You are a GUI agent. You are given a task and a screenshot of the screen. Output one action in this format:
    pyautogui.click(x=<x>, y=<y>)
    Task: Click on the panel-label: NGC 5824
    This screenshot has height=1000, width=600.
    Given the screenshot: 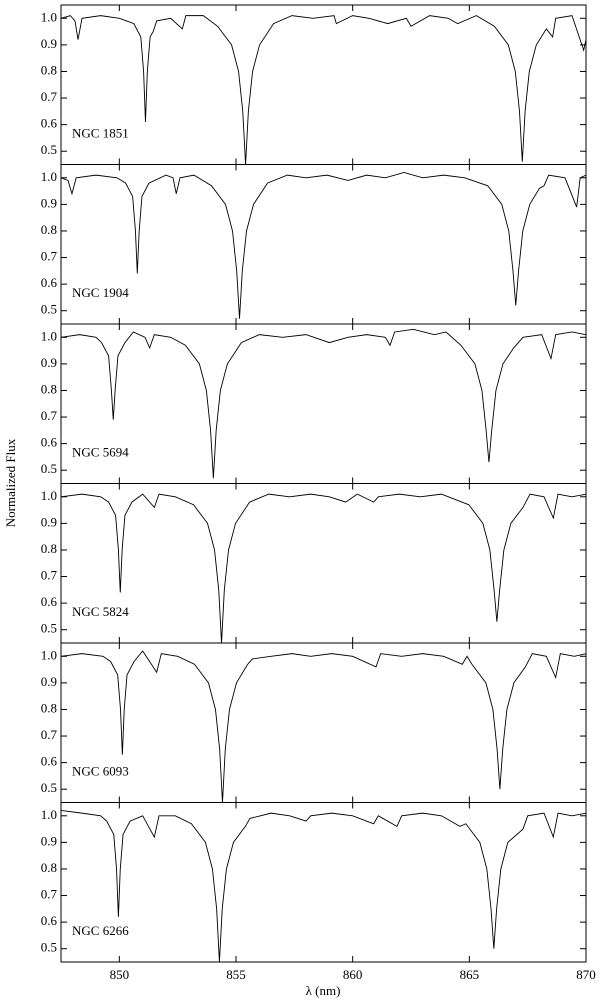 What is the action you would take?
    pyautogui.click(x=100, y=611)
    